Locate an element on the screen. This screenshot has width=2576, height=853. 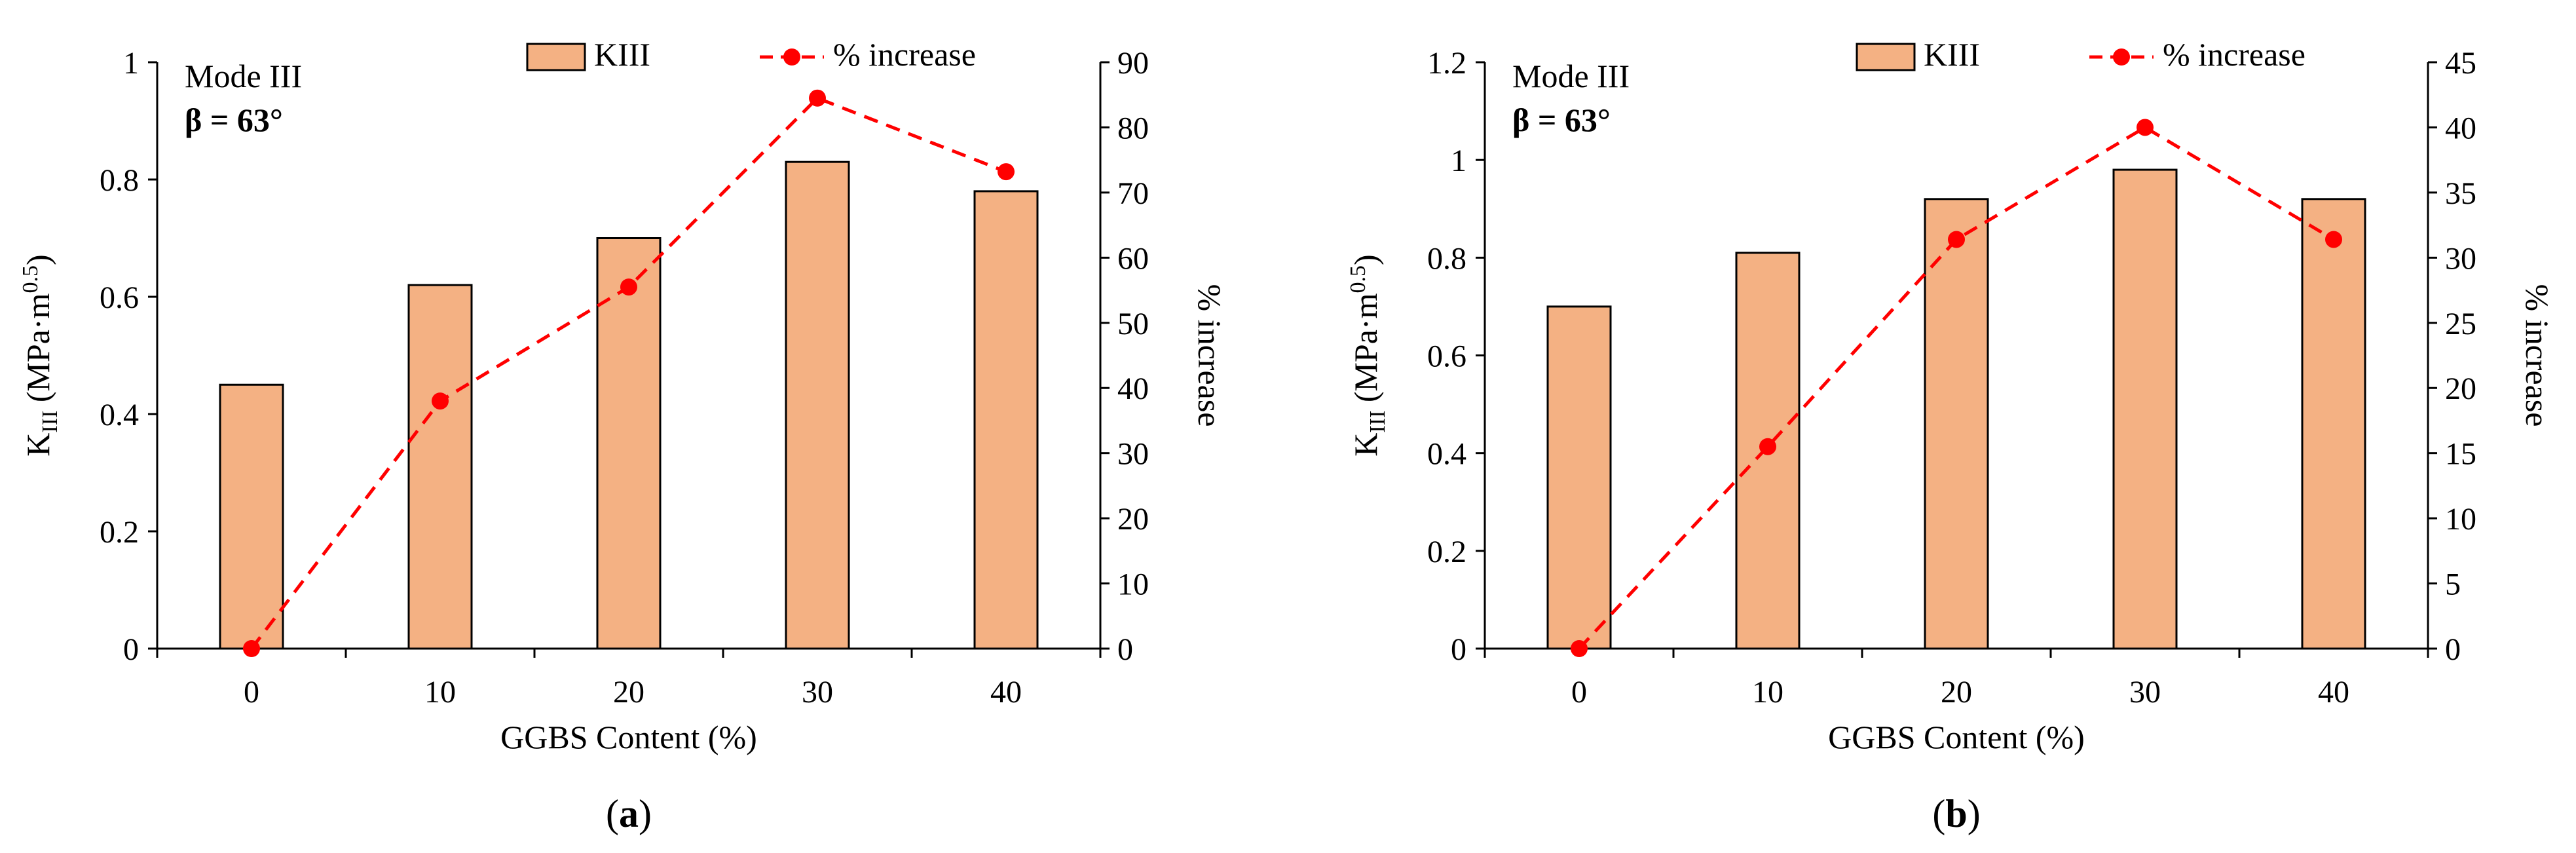
y2-tick-label: 15 is located at coordinates (2460, 454).